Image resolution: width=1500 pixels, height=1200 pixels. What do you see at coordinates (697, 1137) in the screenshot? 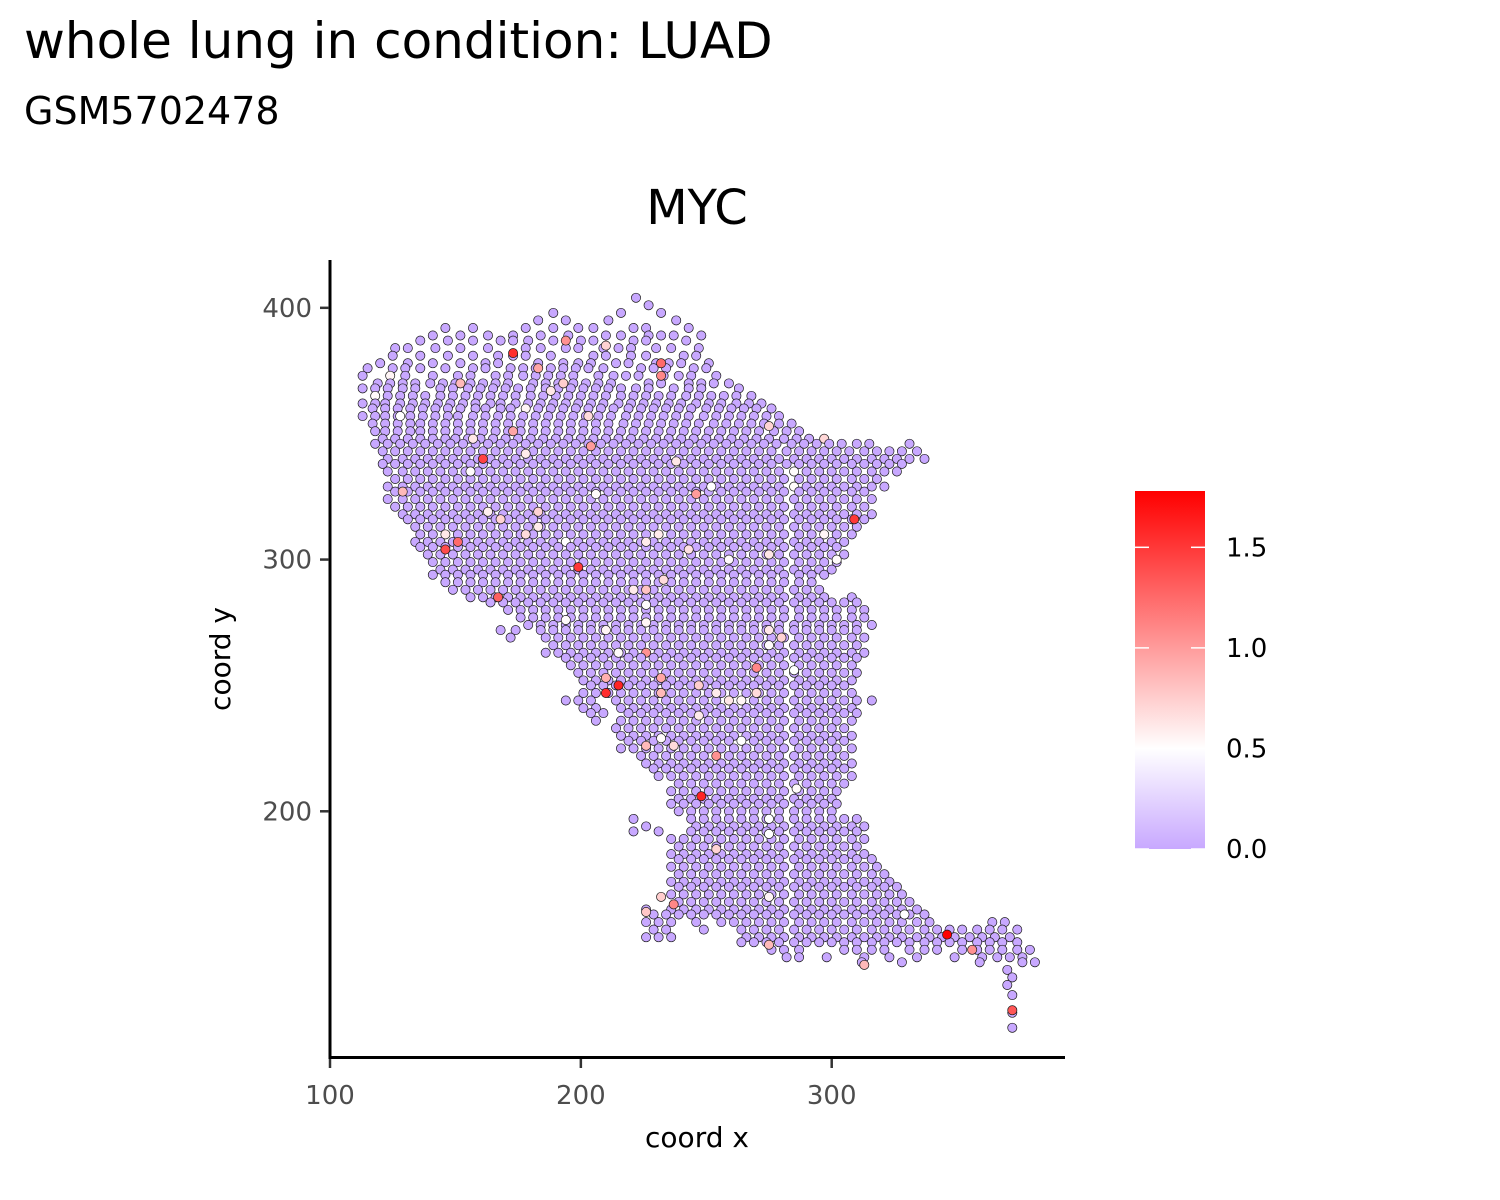
I see `x-axis-title: coord x` at bounding box center [697, 1137].